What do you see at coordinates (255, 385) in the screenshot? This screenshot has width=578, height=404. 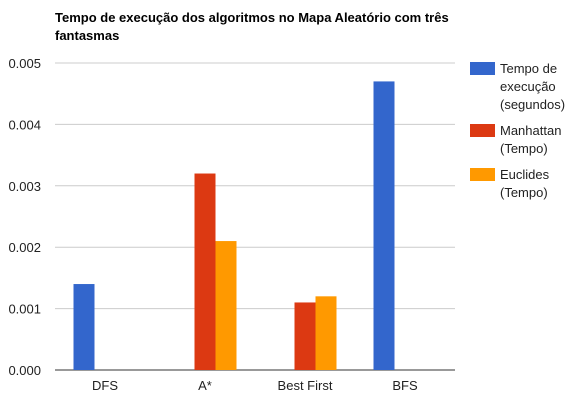 I see `x-axis-ticks: DFS A* Best First BFS` at bounding box center [255, 385].